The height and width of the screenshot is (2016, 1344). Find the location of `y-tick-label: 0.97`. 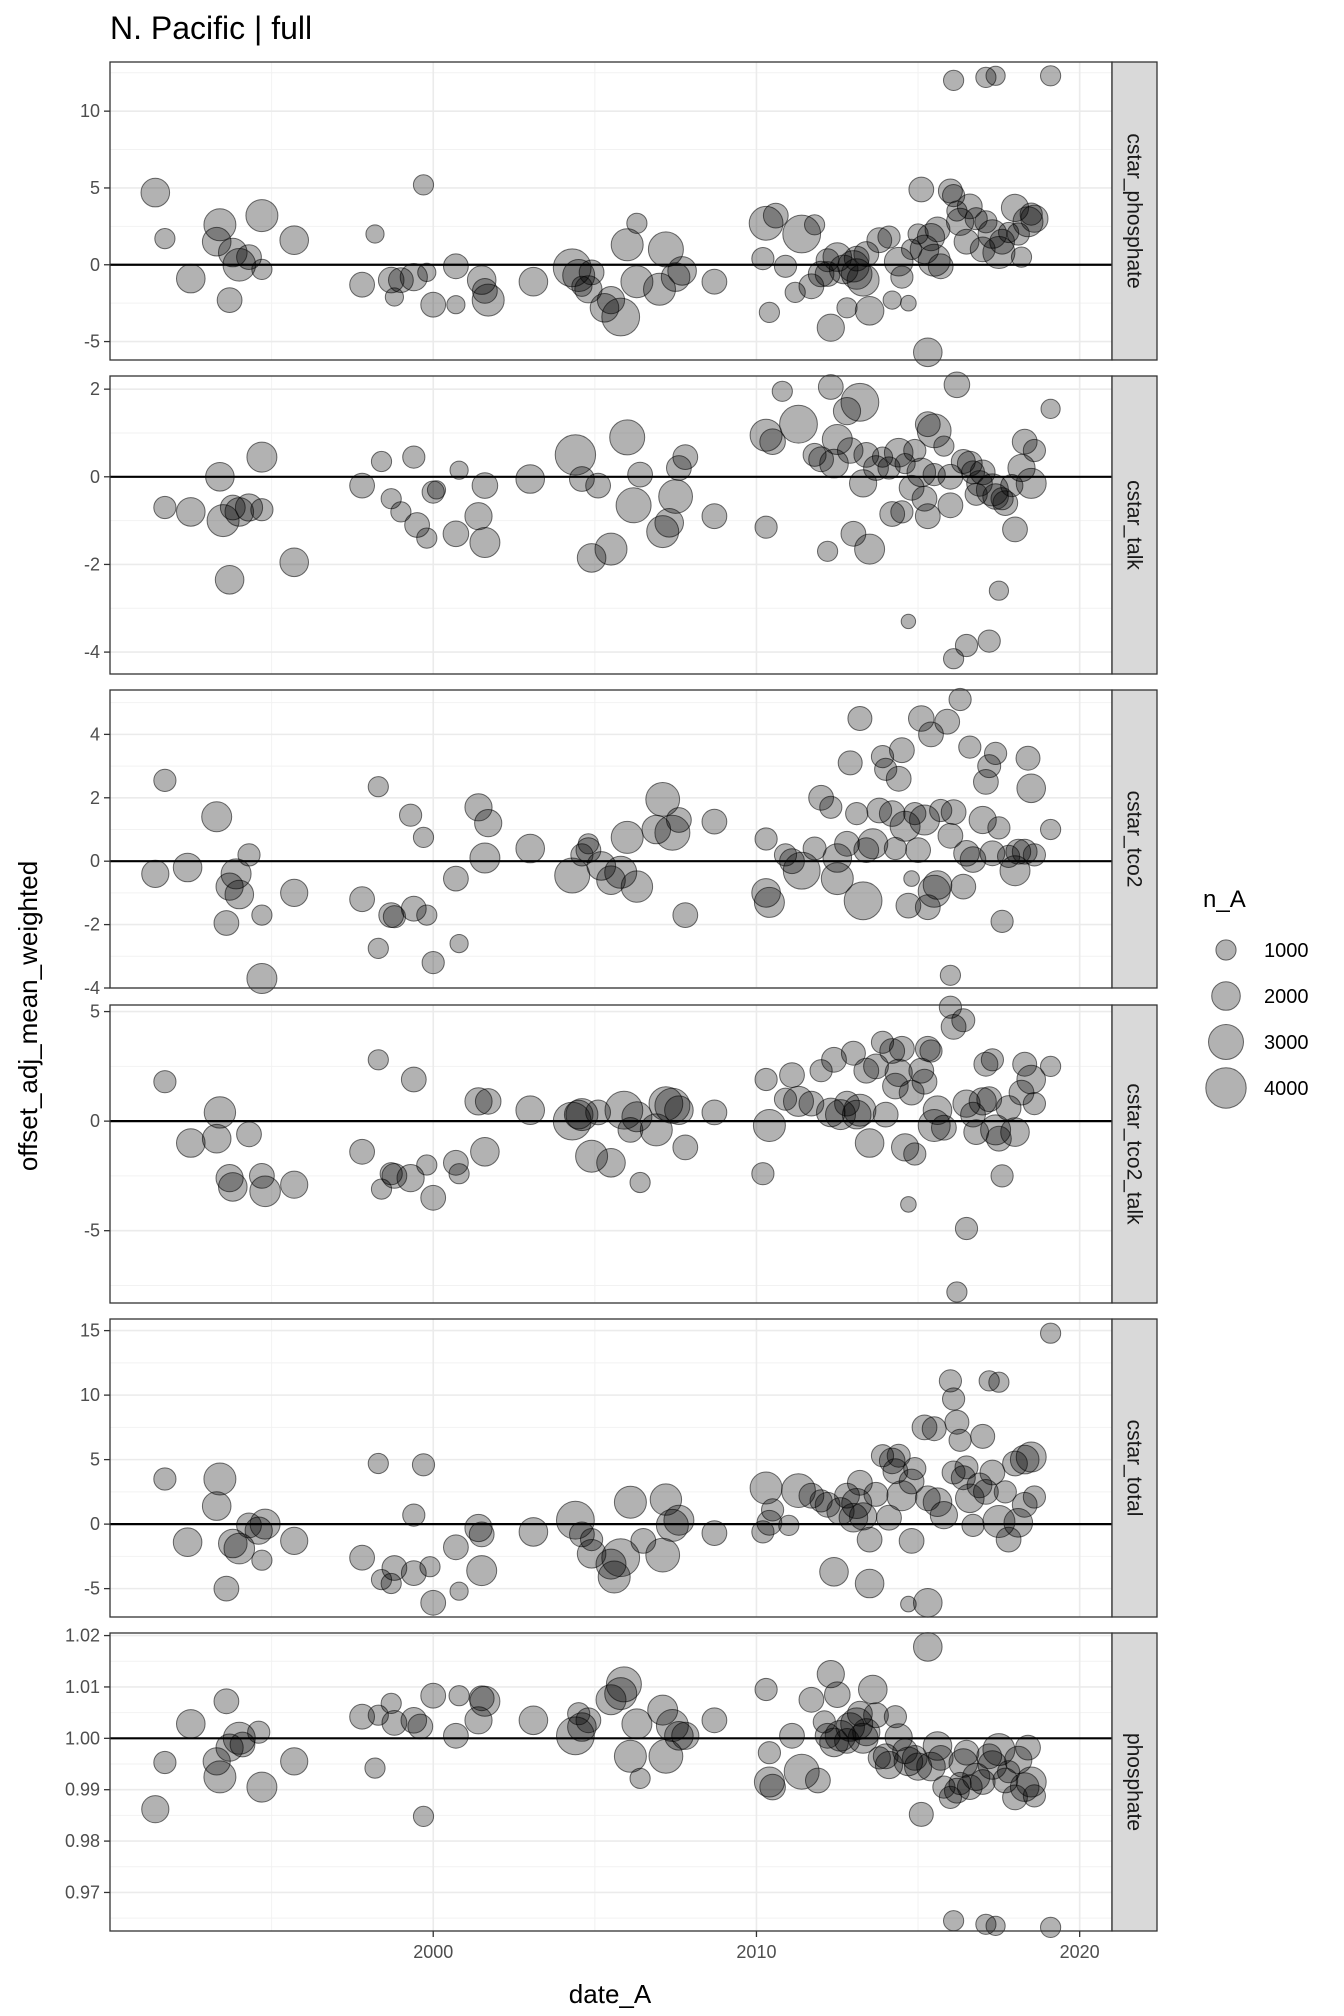

y-tick-label: 0.97 is located at coordinates (82, 1892).